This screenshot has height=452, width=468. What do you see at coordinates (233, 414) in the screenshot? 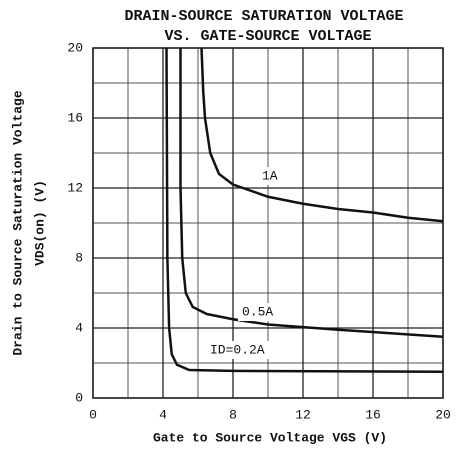
I see `x-tick-label: 8` at bounding box center [233, 414].